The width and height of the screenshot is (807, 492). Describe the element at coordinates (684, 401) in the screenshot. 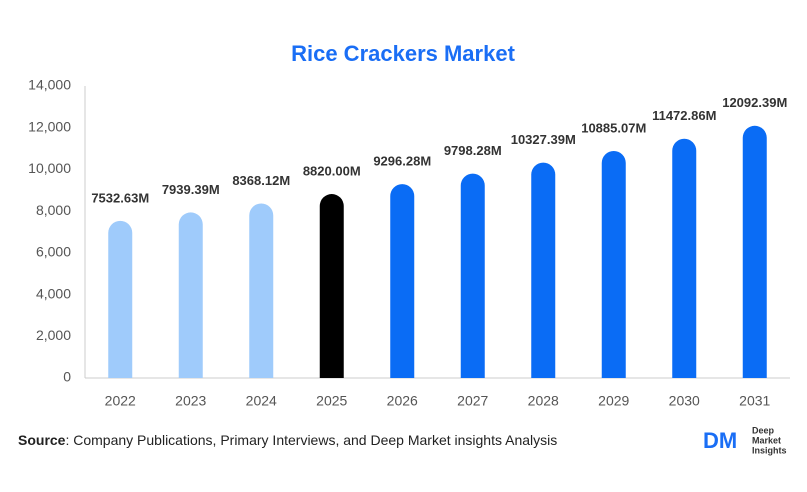

I see `x-tick-label: 2030` at that location.